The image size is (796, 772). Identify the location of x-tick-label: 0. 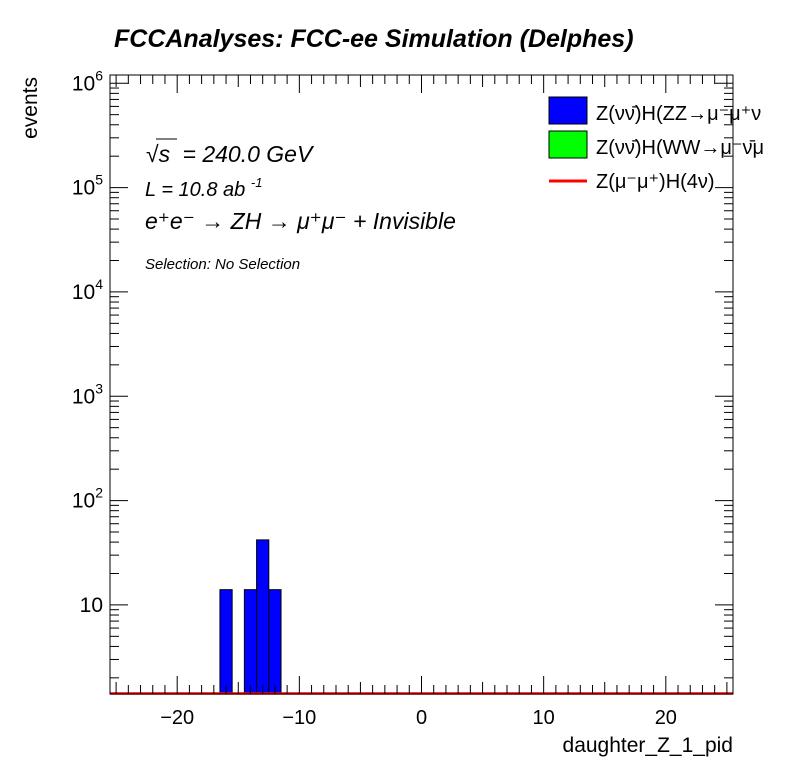
(421, 718).